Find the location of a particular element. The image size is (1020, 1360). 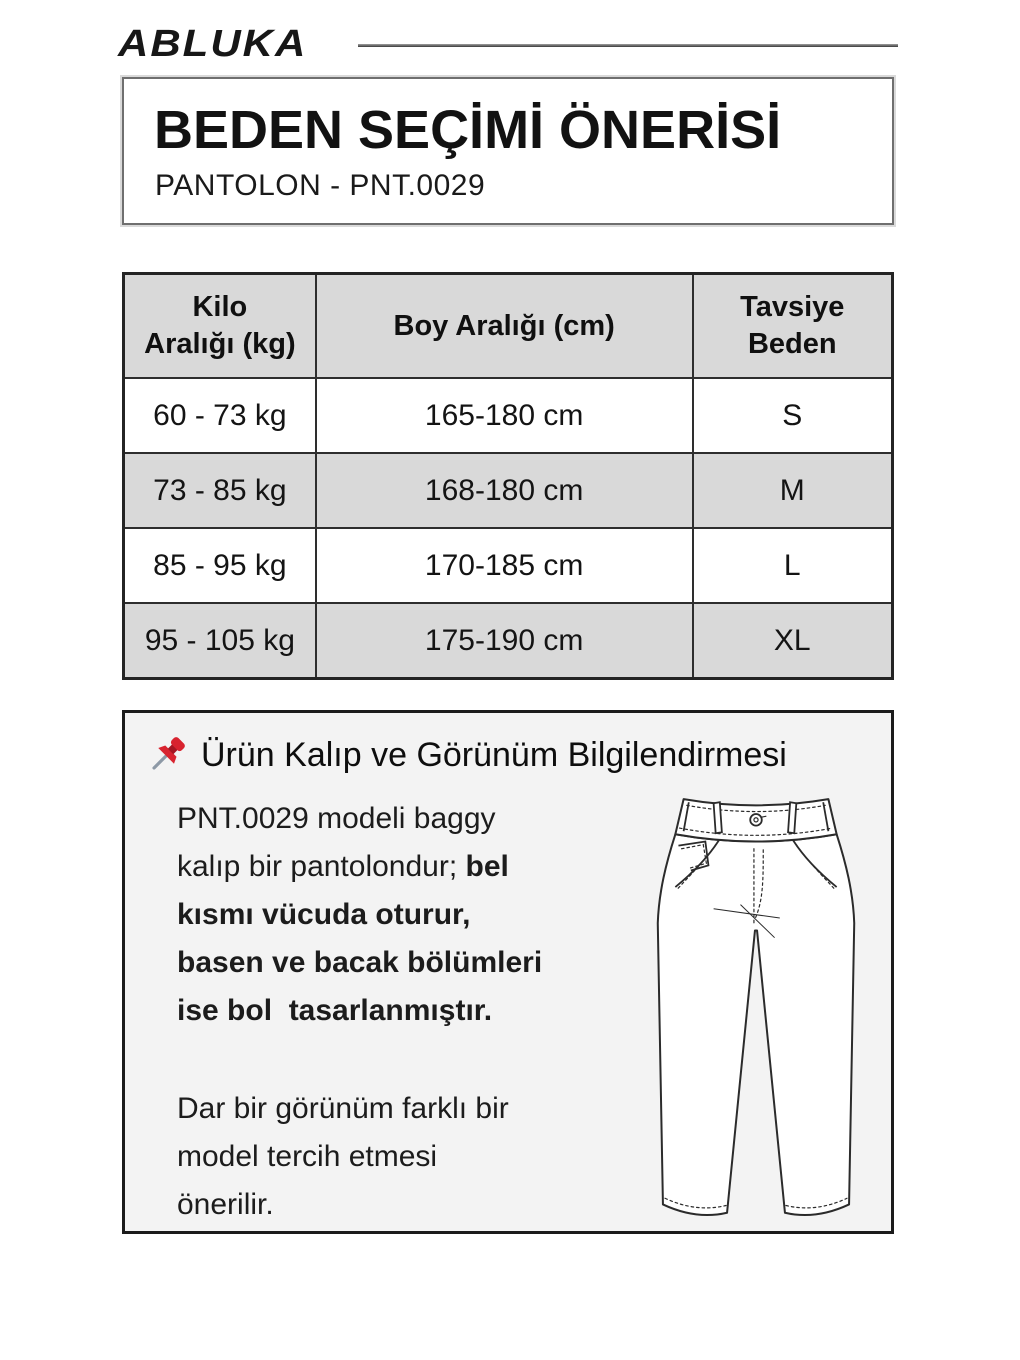

table-row: 95 - 105 kg 175-190 cm XL is located at coordinates (508, 641).